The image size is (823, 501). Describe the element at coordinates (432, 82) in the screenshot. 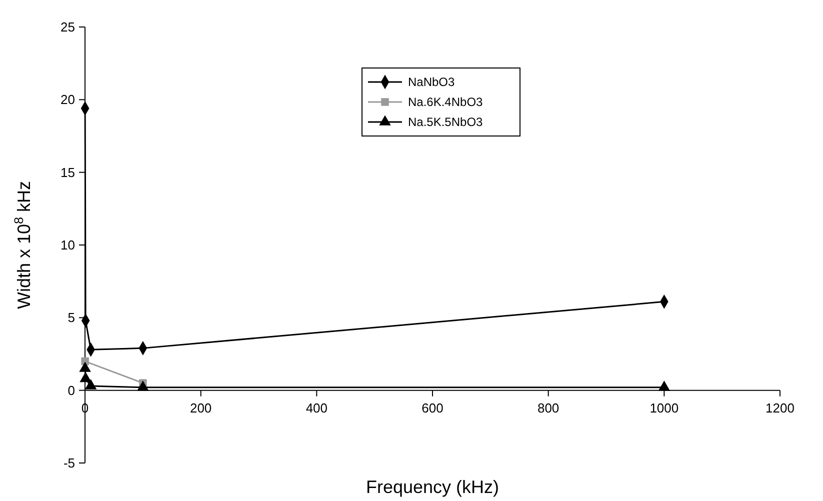

I see `legend-label: NaNbO3` at that location.